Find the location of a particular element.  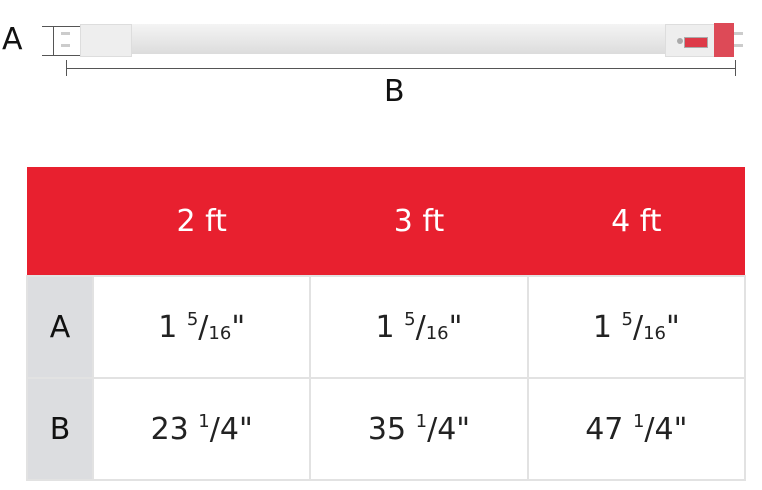

dimension-b-line is located at coordinates (401, 68).